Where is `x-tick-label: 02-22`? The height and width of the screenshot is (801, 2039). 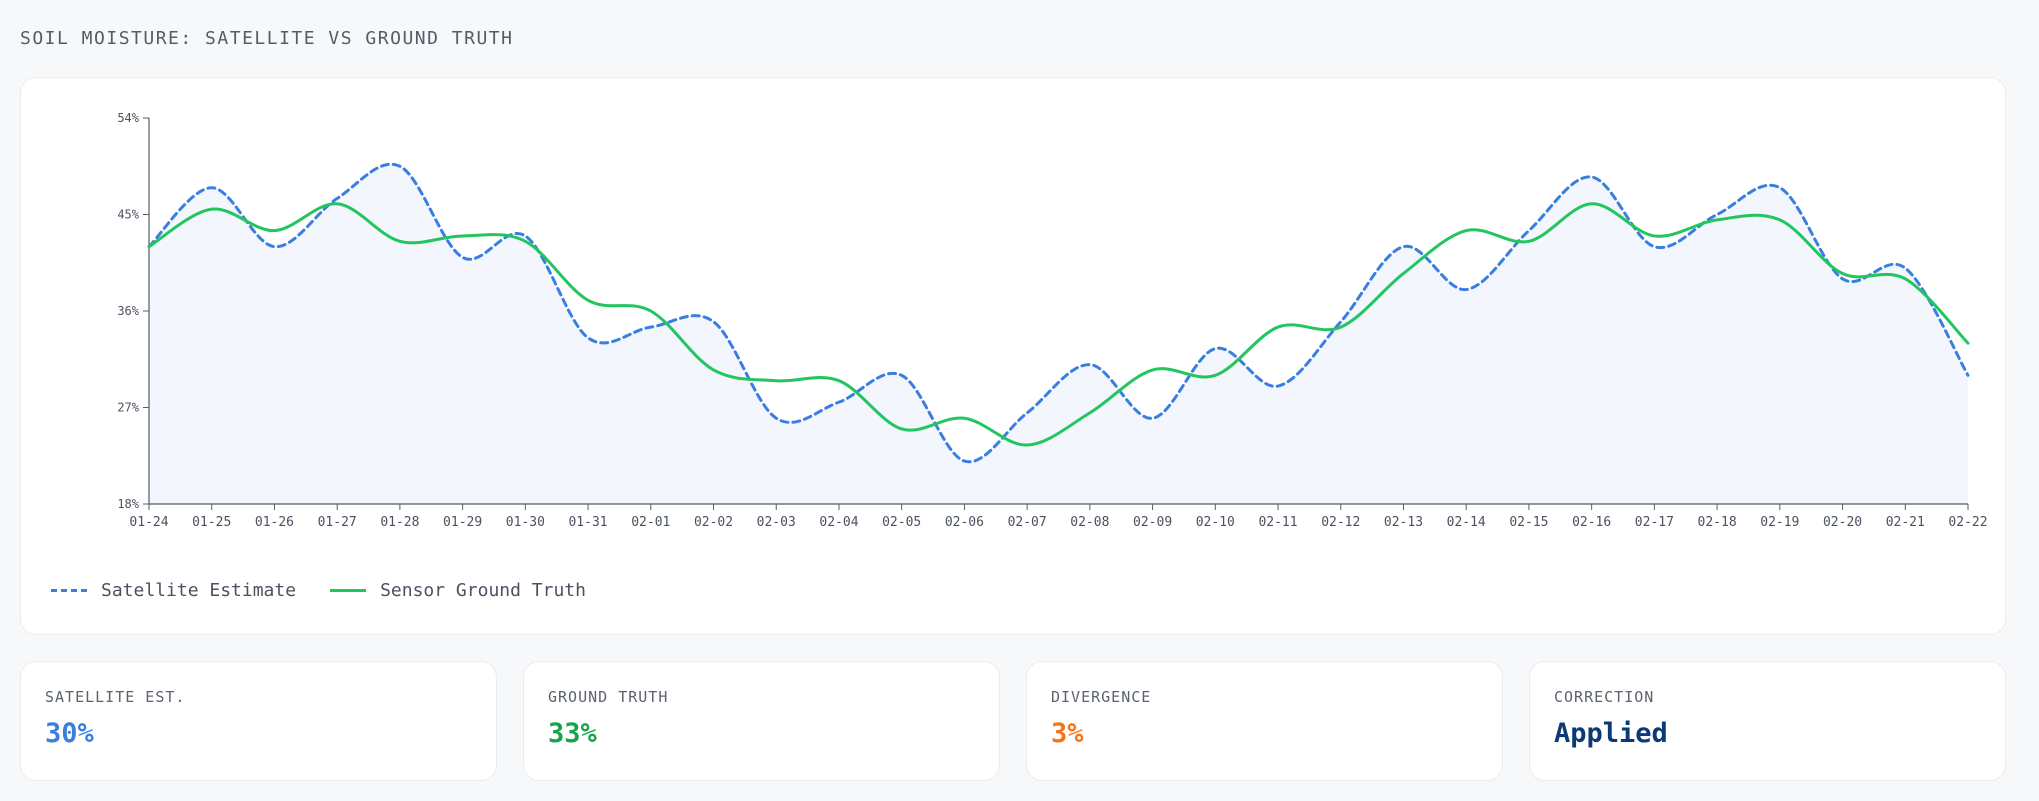
x-tick-label: 02-22 is located at coordinates (1967, 522).